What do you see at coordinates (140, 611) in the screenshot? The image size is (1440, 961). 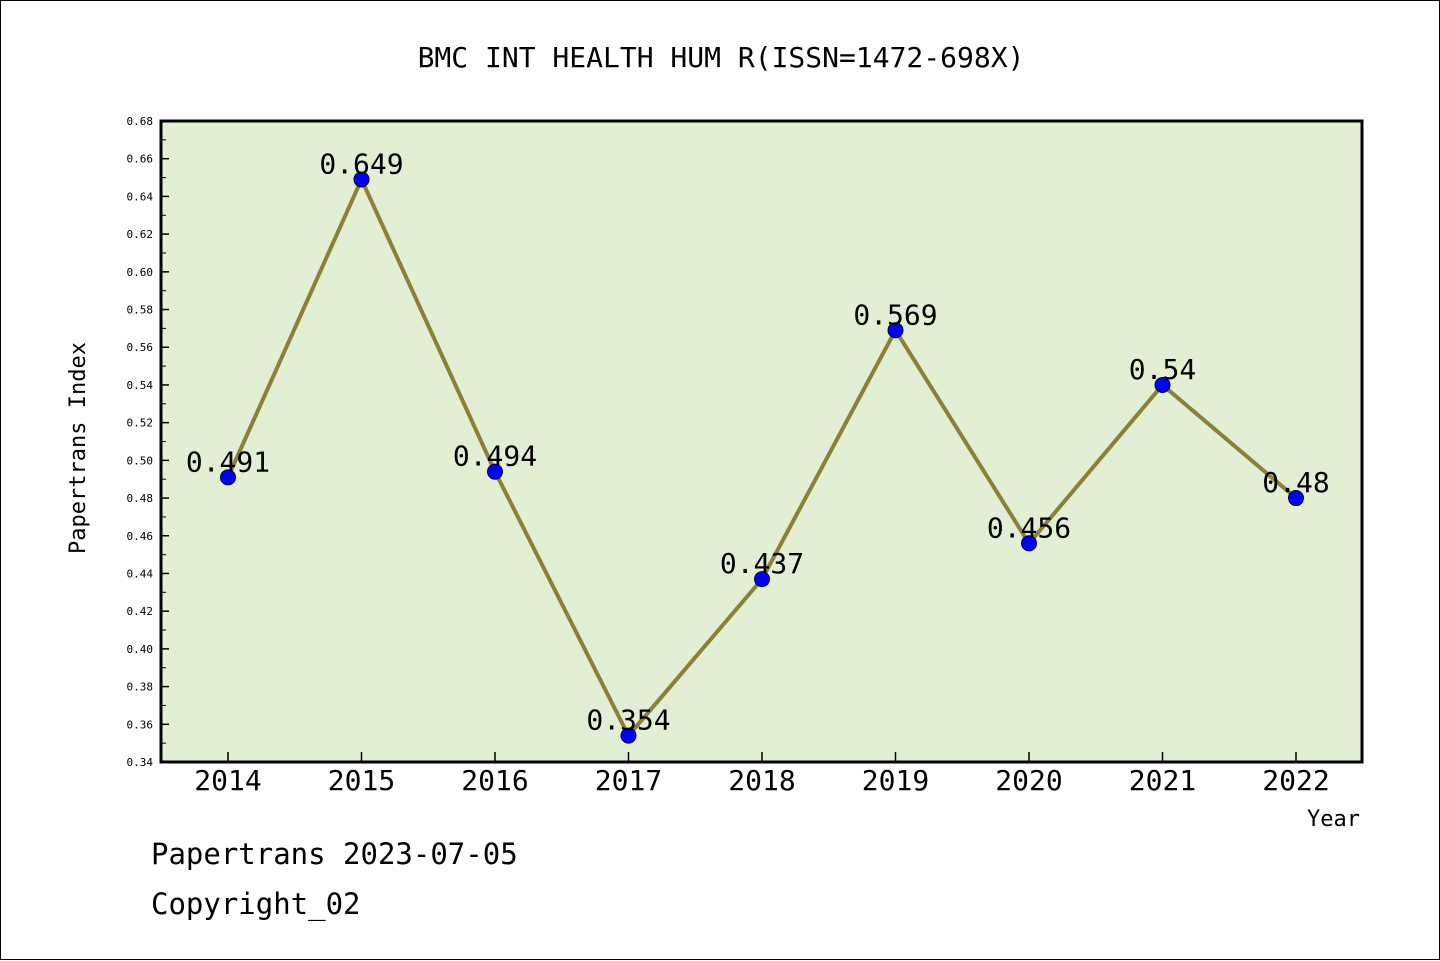 I see `y-tick-label: 0.42` at bounding box center [140, 611].